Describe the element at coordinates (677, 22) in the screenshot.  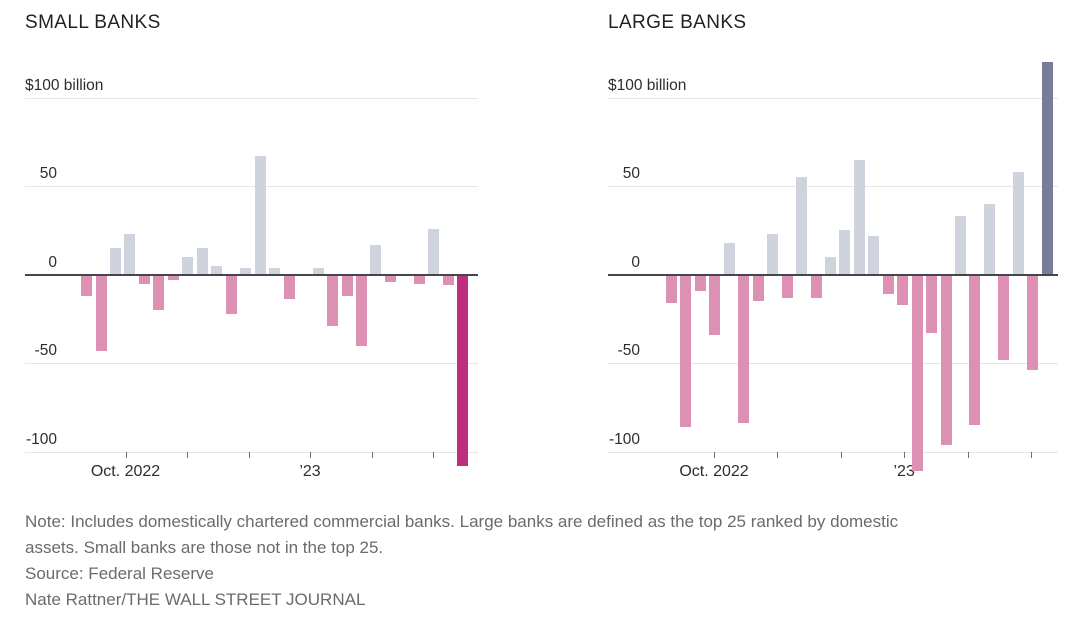
I see `chart-title-large: LARGE BANKS` at that location.